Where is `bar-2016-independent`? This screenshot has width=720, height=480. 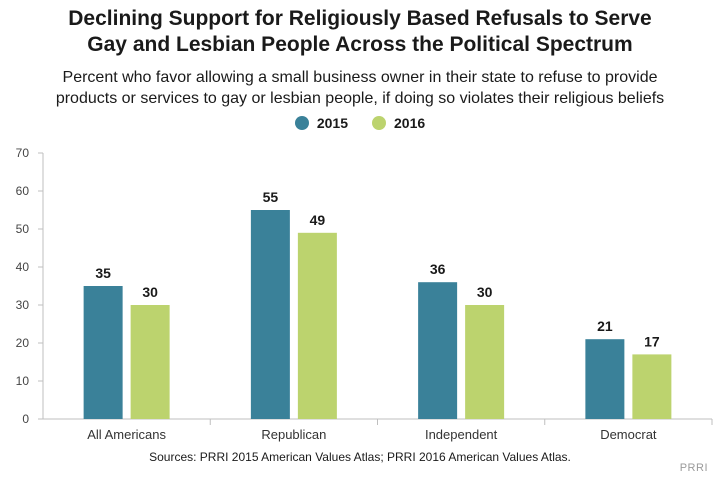
bar-2016-independent is located at coordinates (485, 362).